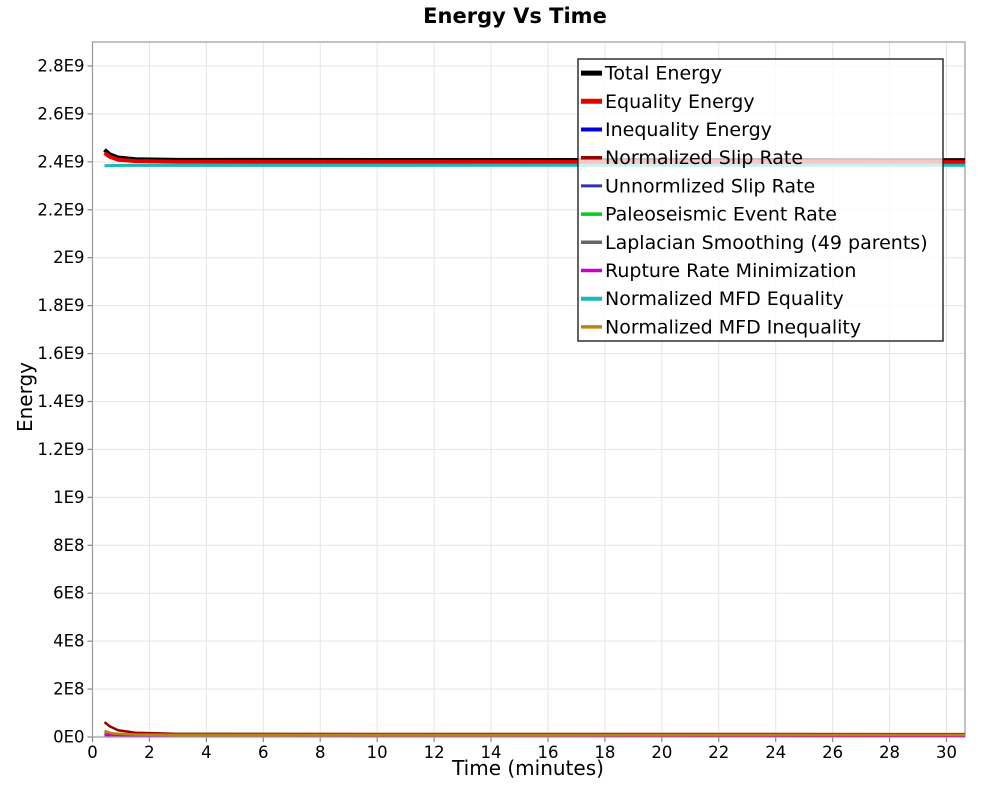 The width and height of the screenshot is (1000, 800). Describe the element at coordinates (718, 752) in the screenshot. I see `x-tick-label: 22` at that location.